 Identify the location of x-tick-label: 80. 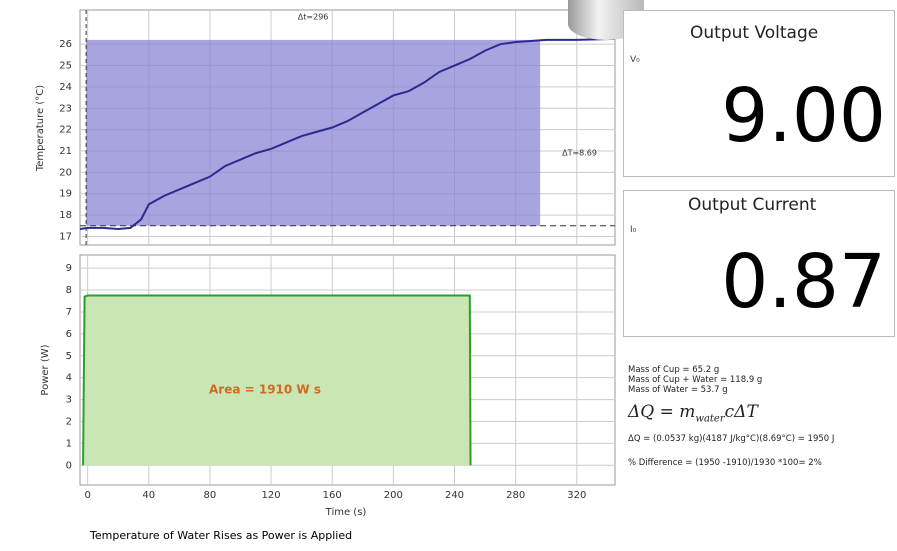
(210, 495).